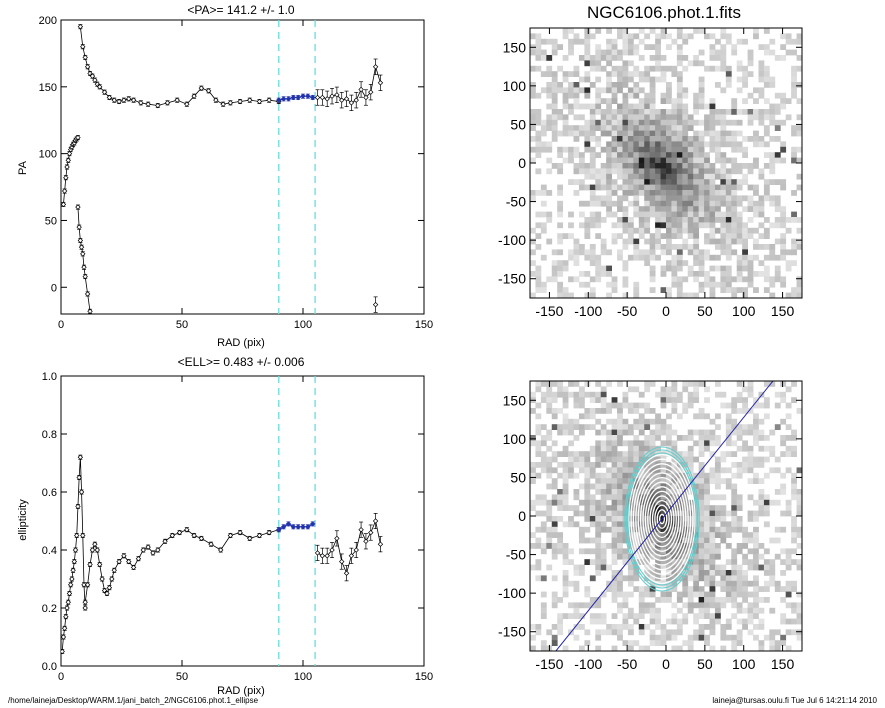  What do you see at coordinates (666, 311) in the screenshot?
I see `img1-xtick-label: 0` at bounding box center [666, 311].